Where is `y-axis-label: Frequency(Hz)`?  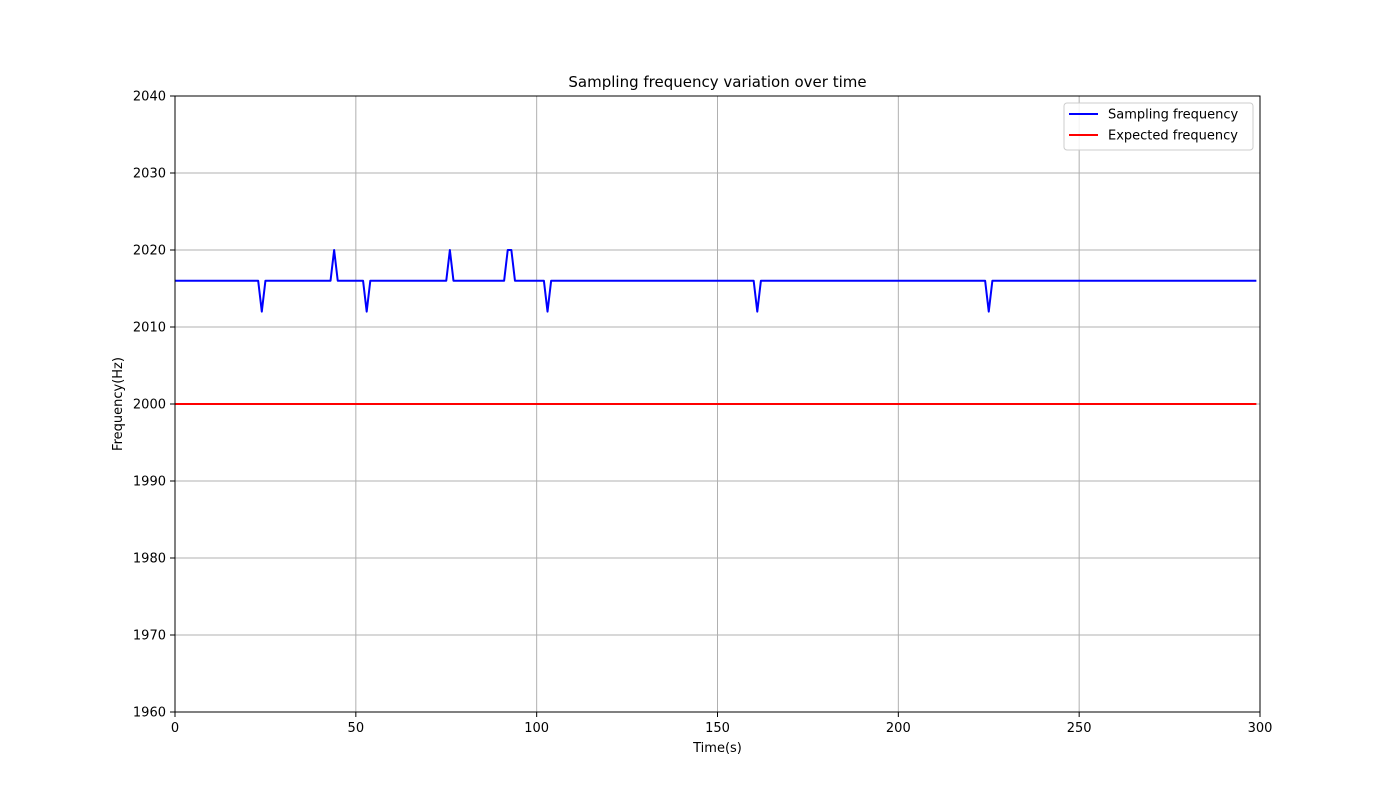
y-axis-label: Frequency(Hz) is located at coordinates (118, 404).